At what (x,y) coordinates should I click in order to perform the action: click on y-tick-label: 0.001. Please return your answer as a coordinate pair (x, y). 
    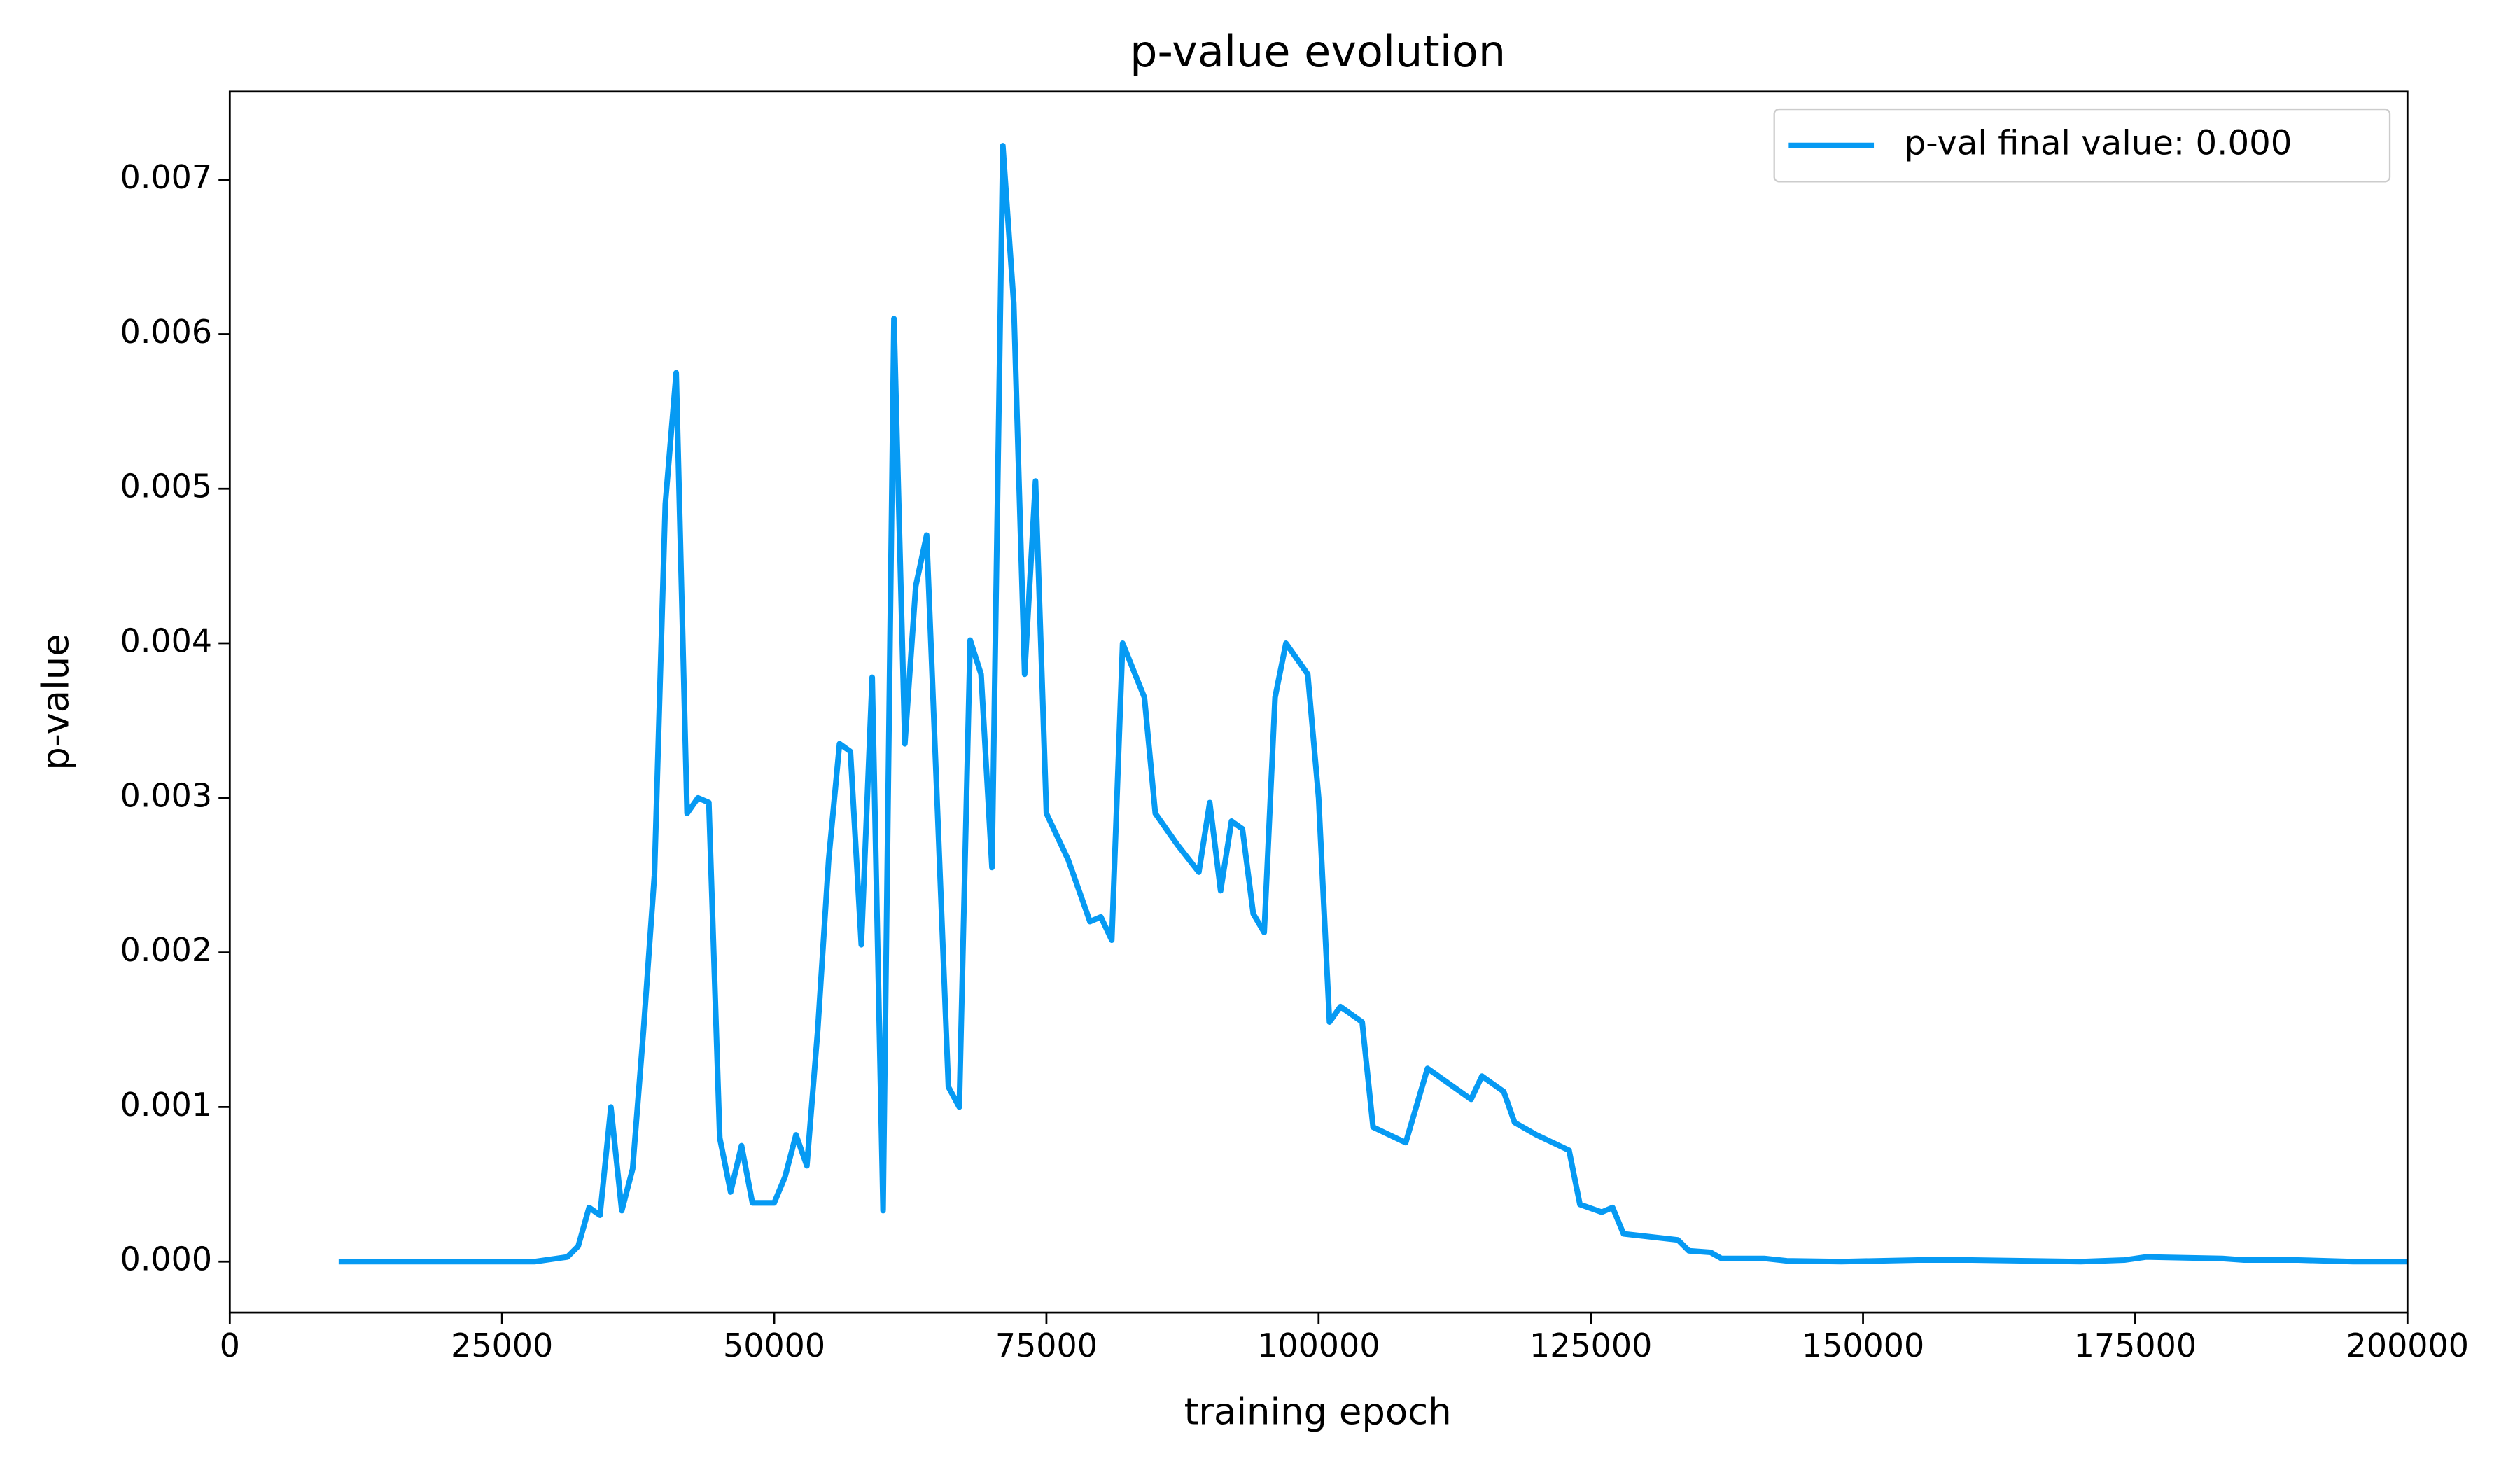
    Looking at the image, I should click on (166, 1105).